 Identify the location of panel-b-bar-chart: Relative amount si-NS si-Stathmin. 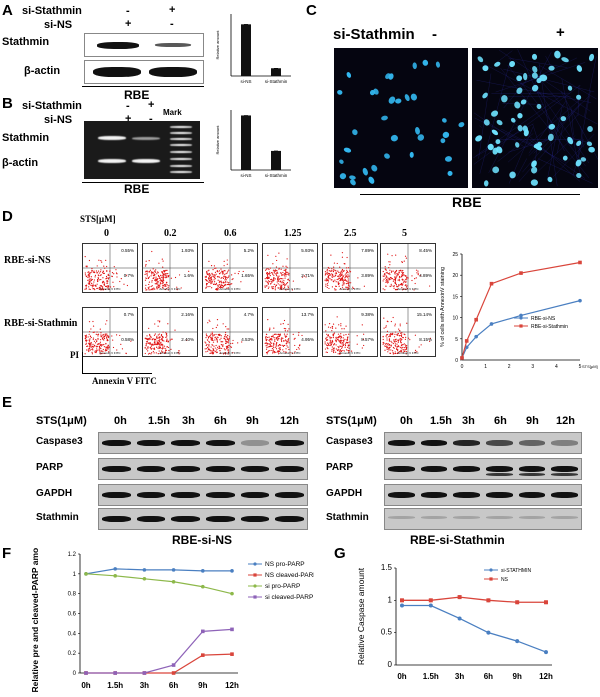
(253, 144).